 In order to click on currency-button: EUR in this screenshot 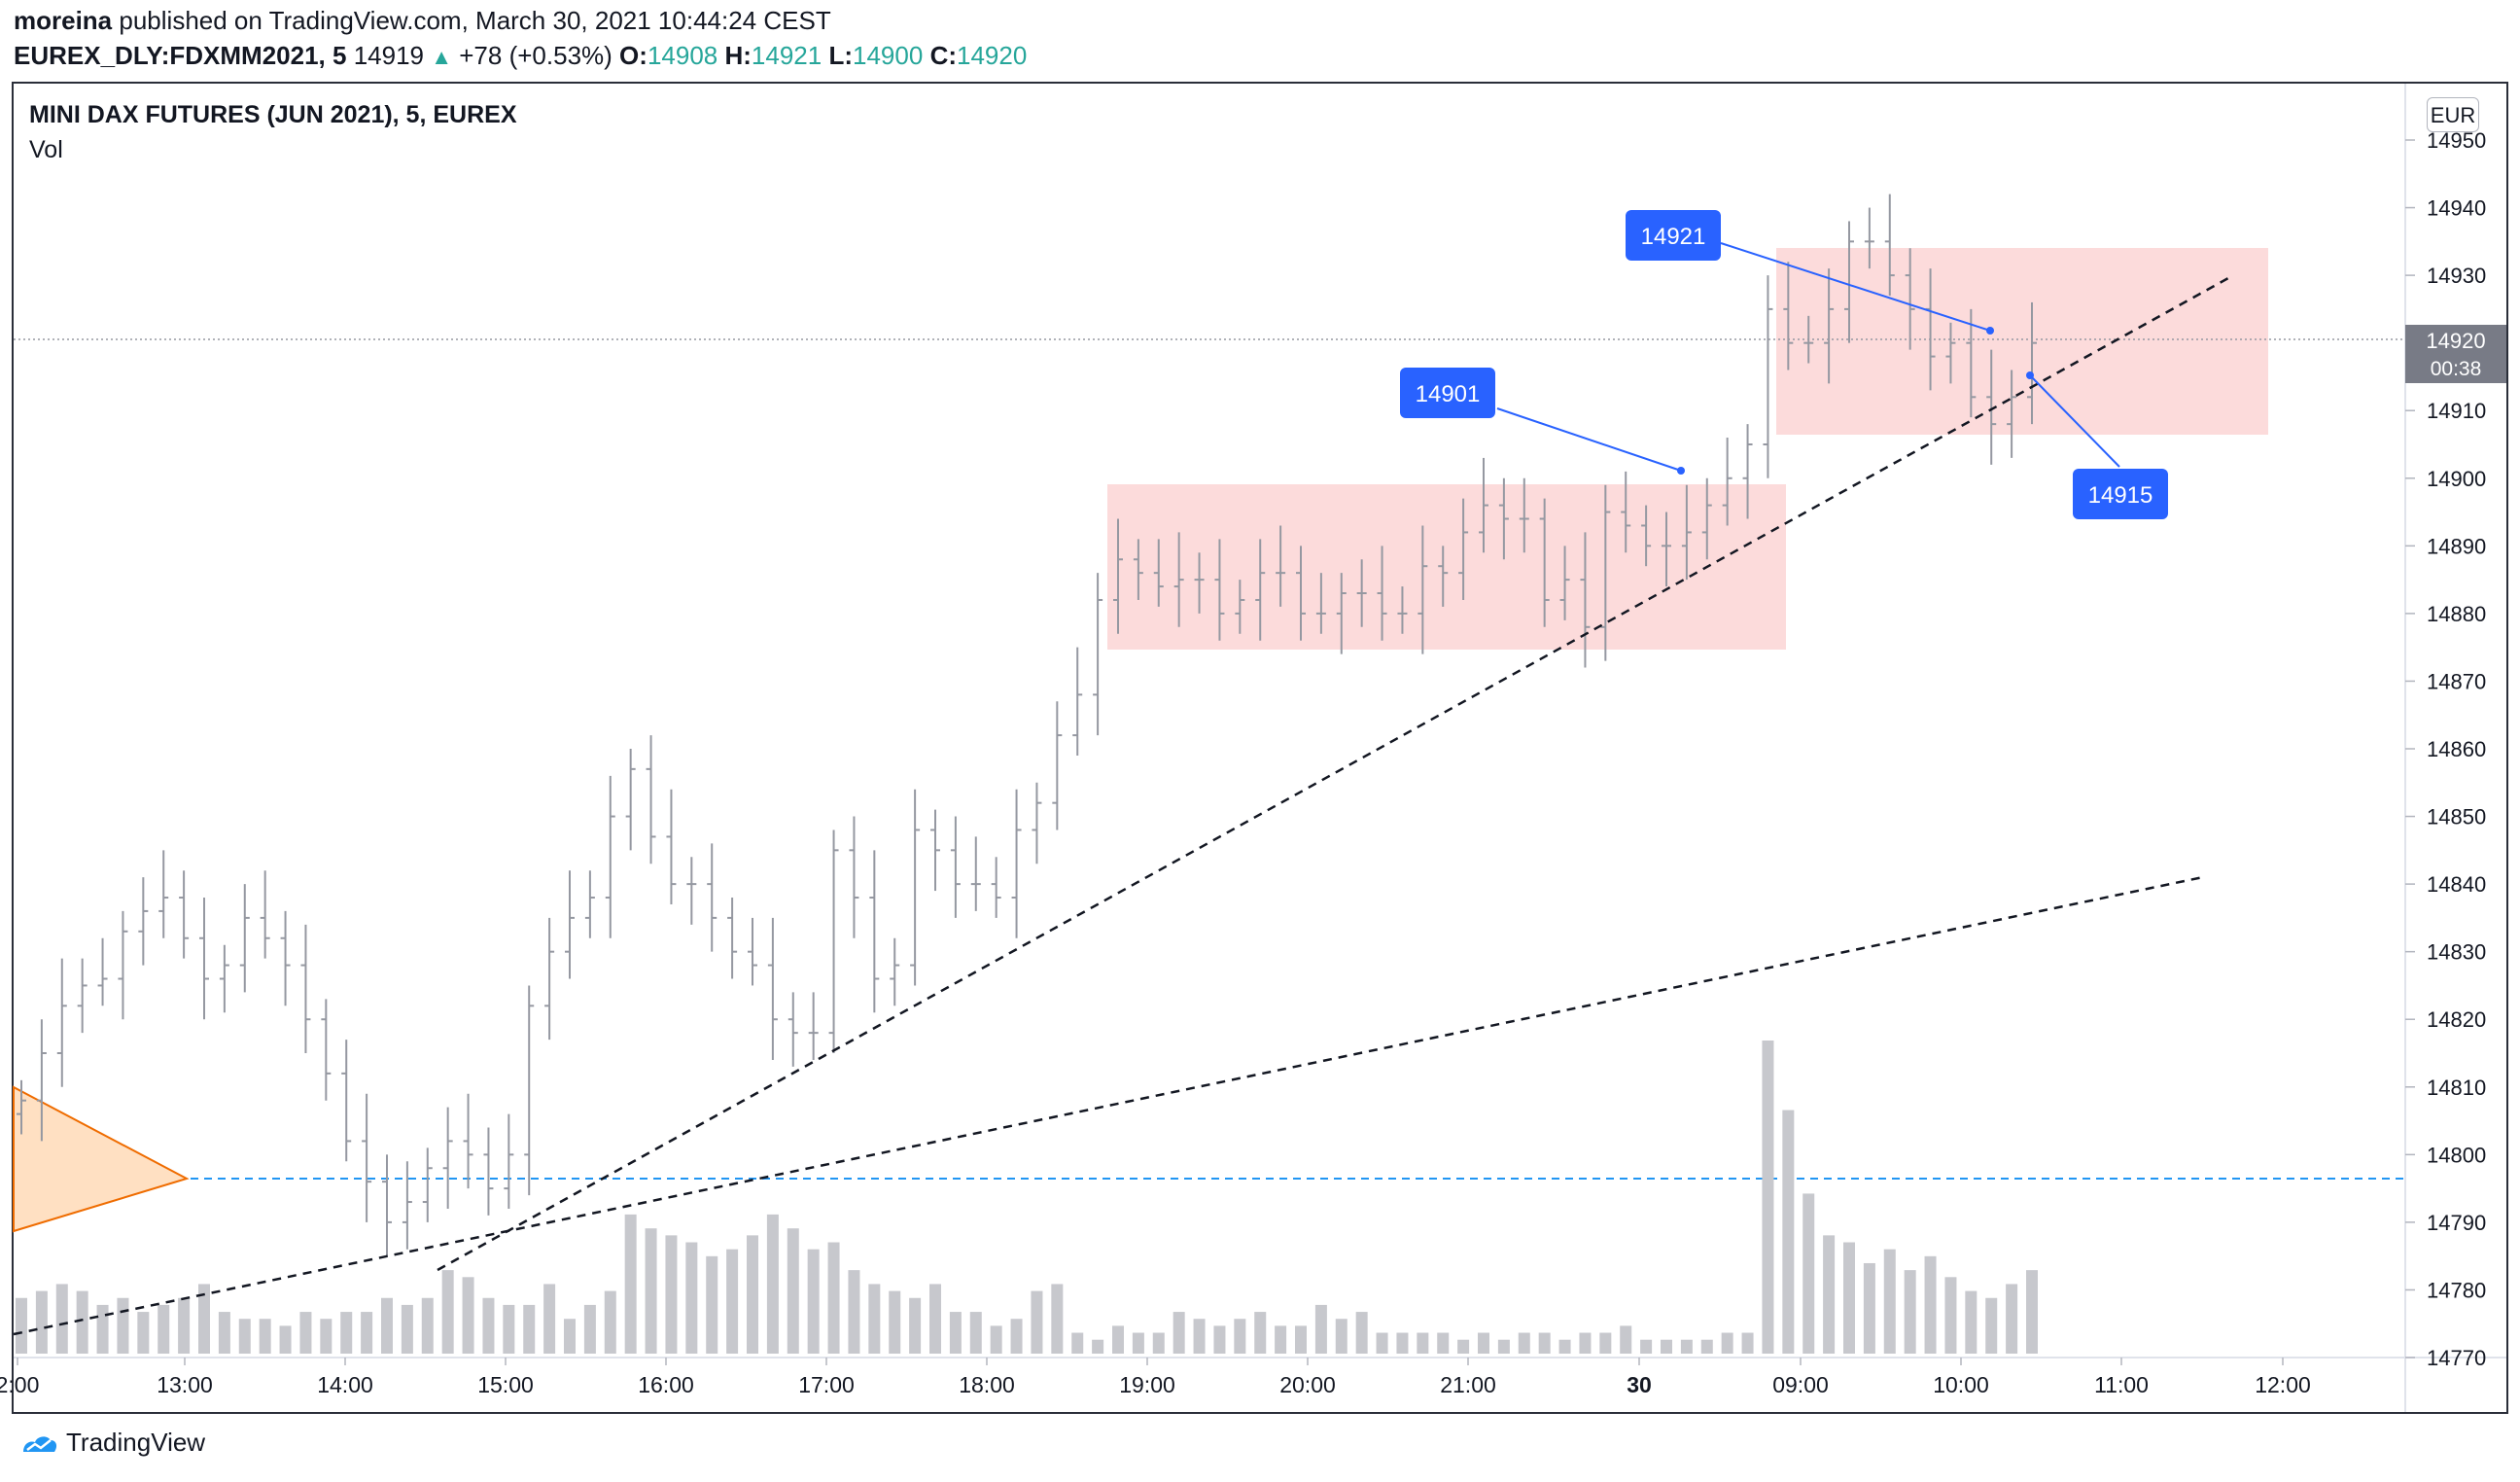, I will do `click(2453, 114)`.